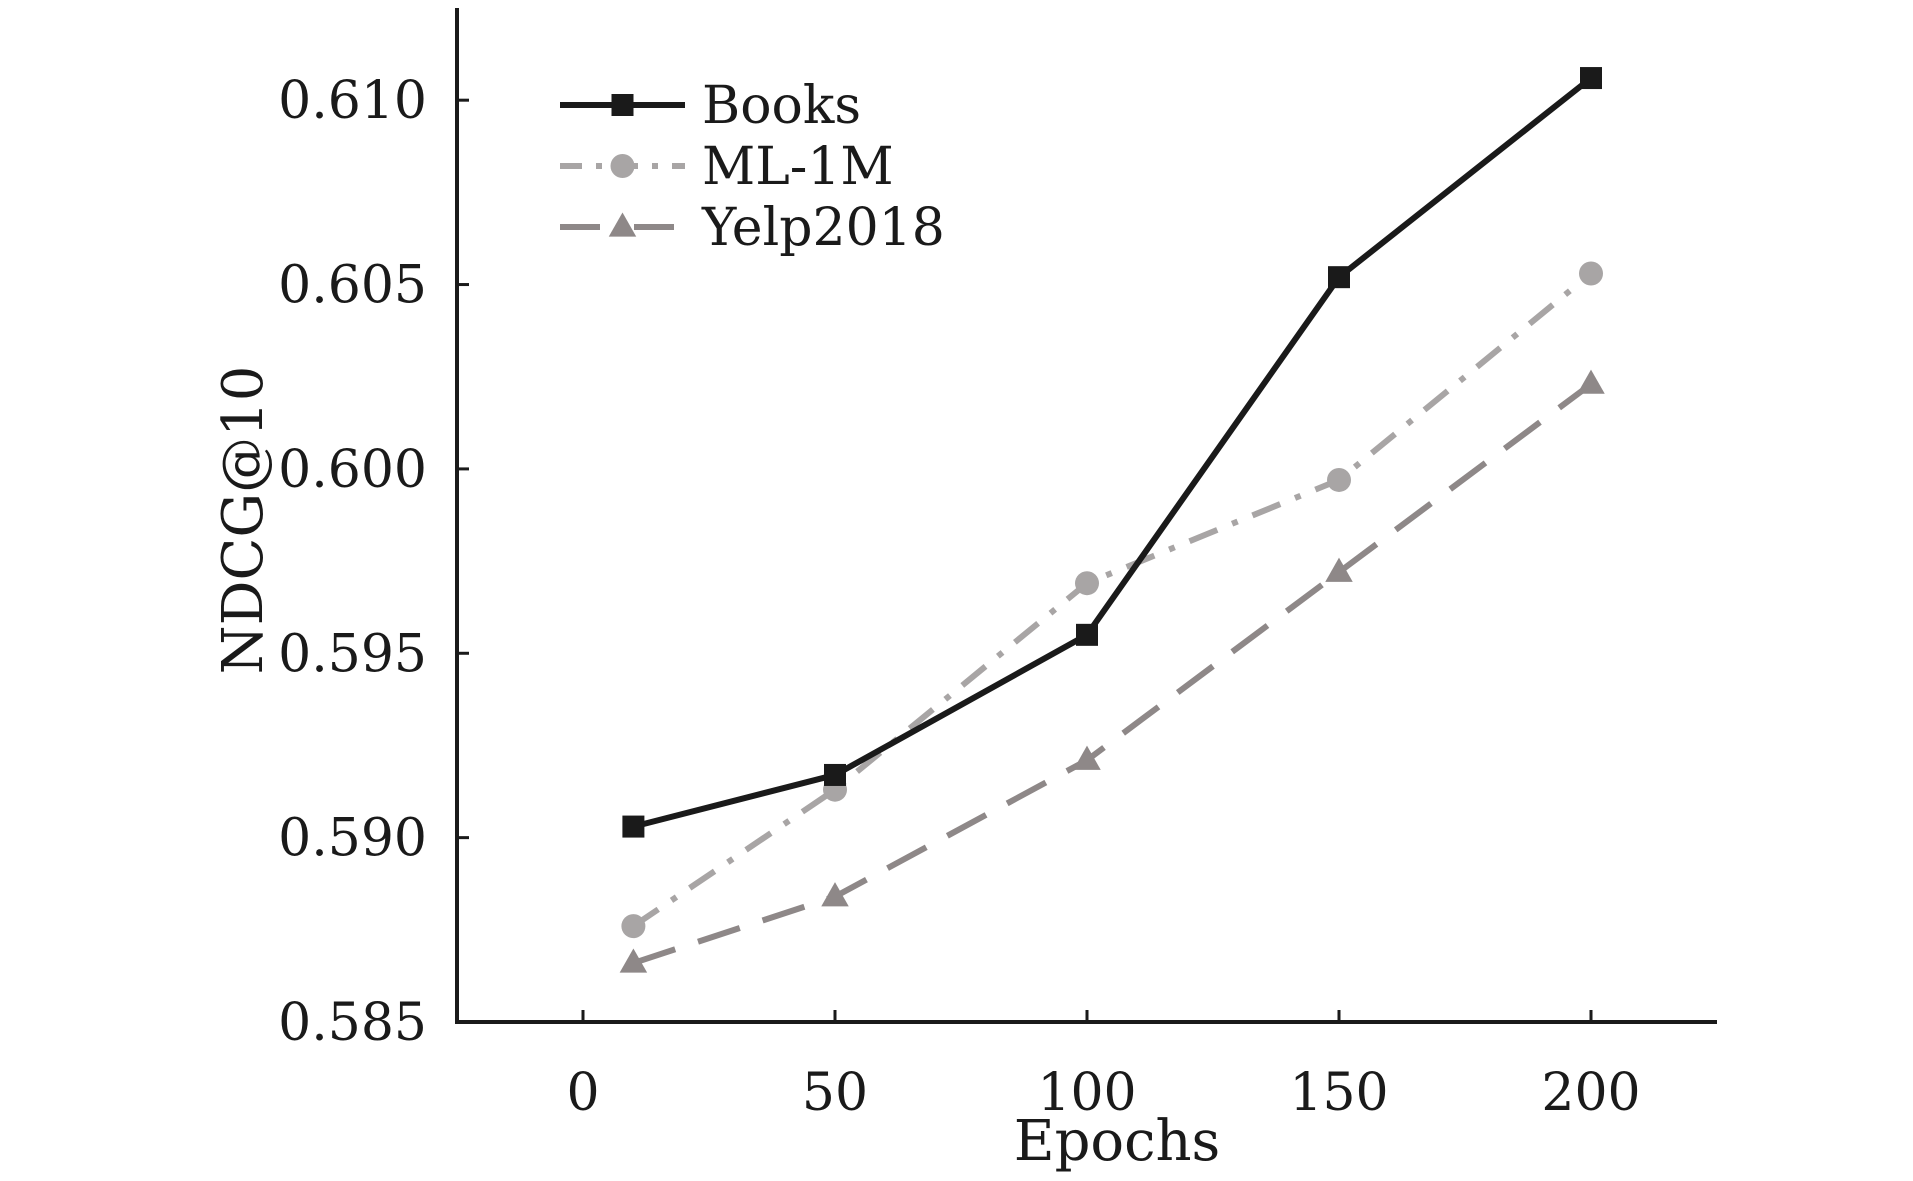 The width and height of the screenshot is (1913, 1181). Describe the element at coordinates (1117, 1141) in the screenshot. I see `x-axis-title: Epochs` at that location.